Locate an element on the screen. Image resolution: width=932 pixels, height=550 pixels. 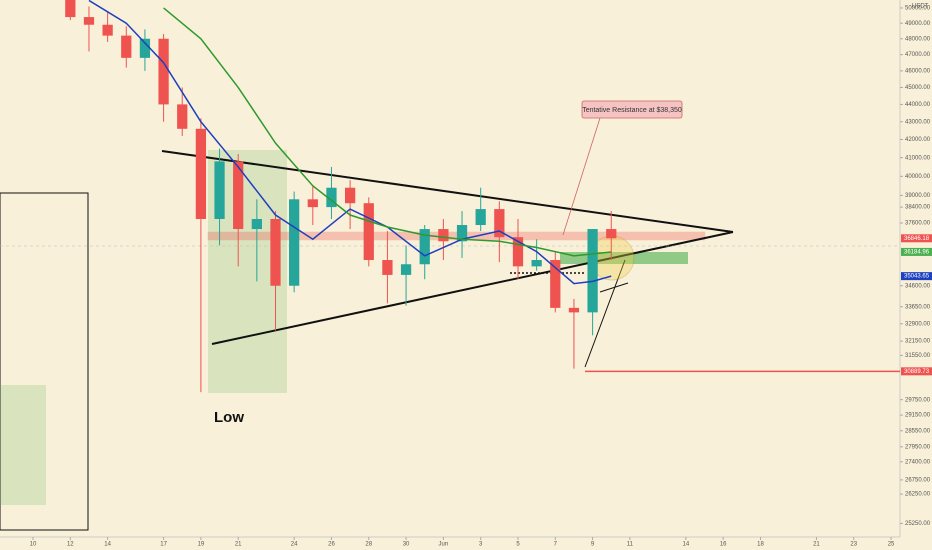
x-tick-label: 18 is located at coordinates (760, 545).